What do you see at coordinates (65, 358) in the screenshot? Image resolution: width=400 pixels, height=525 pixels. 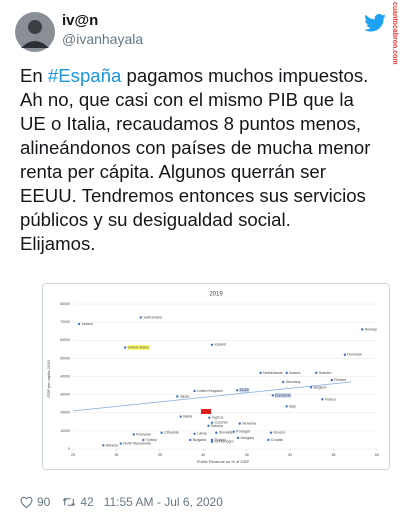 I see `y-tick-label: 50000` at bounding box center [65, 358].